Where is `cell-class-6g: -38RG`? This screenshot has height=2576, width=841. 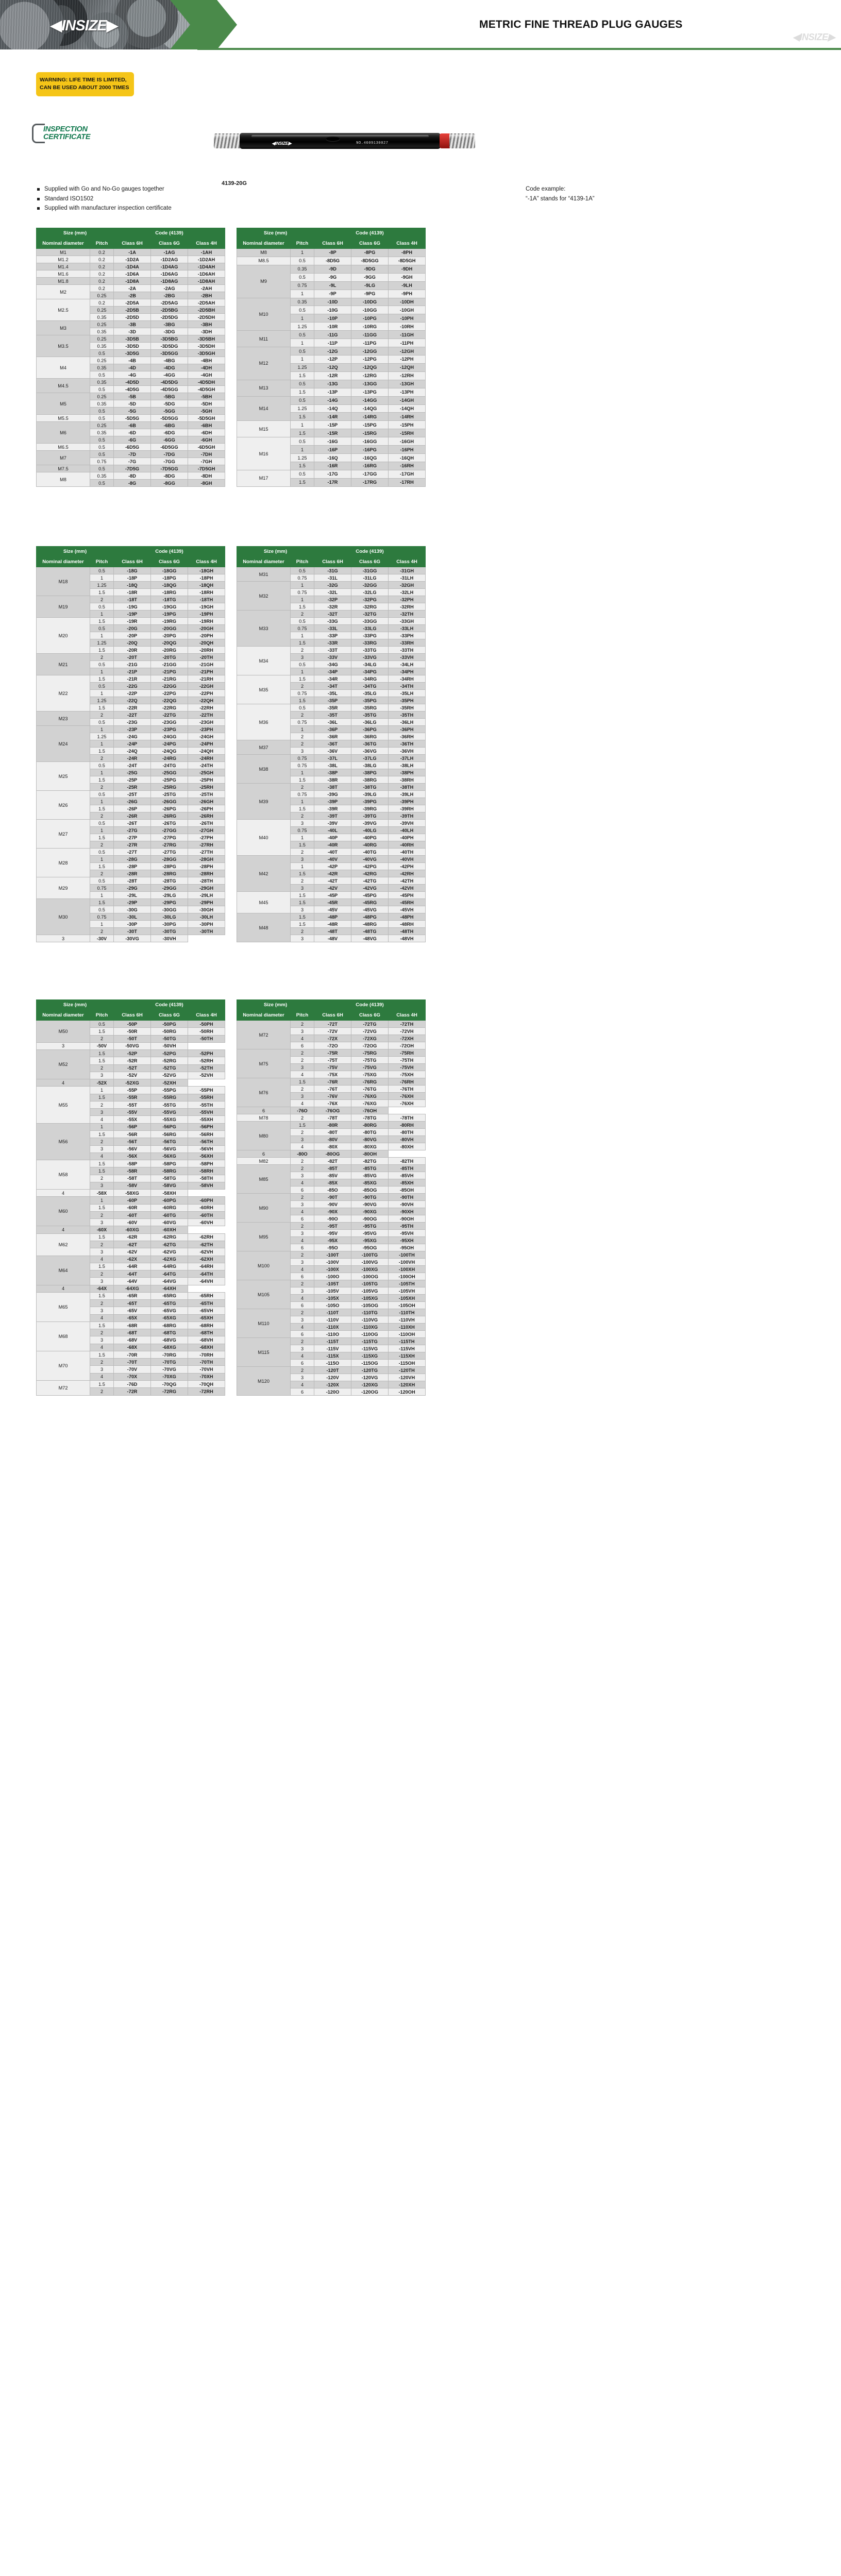
cell-class-6g: -38RG is located at coordinates (370, 780).